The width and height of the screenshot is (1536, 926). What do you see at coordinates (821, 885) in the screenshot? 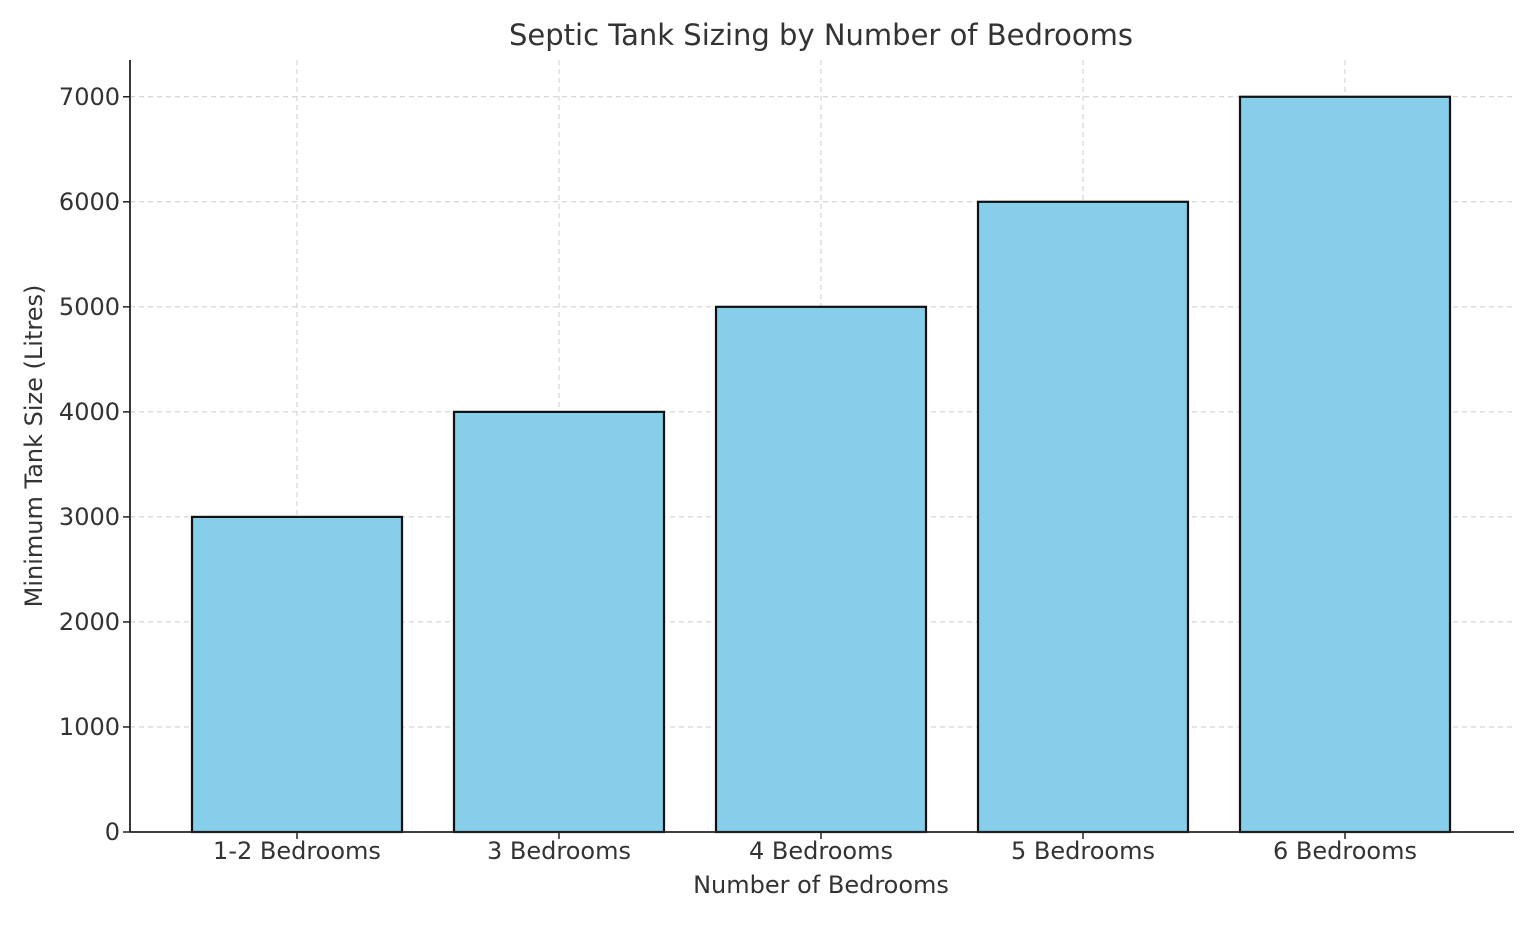
I see `x-axis-title: Number of Bedrooms` at bounding box center [821, 885].